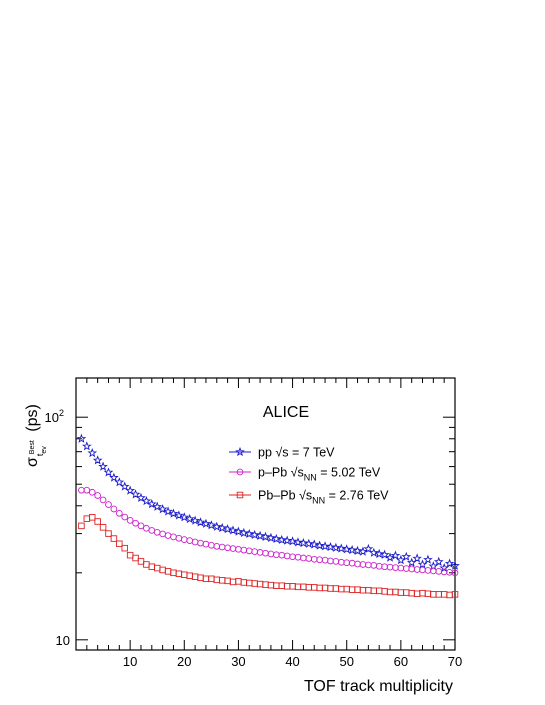  Describe the element at coordinates (238, 661) in the screenshot. I see `x-tick-label: 30` at that location.